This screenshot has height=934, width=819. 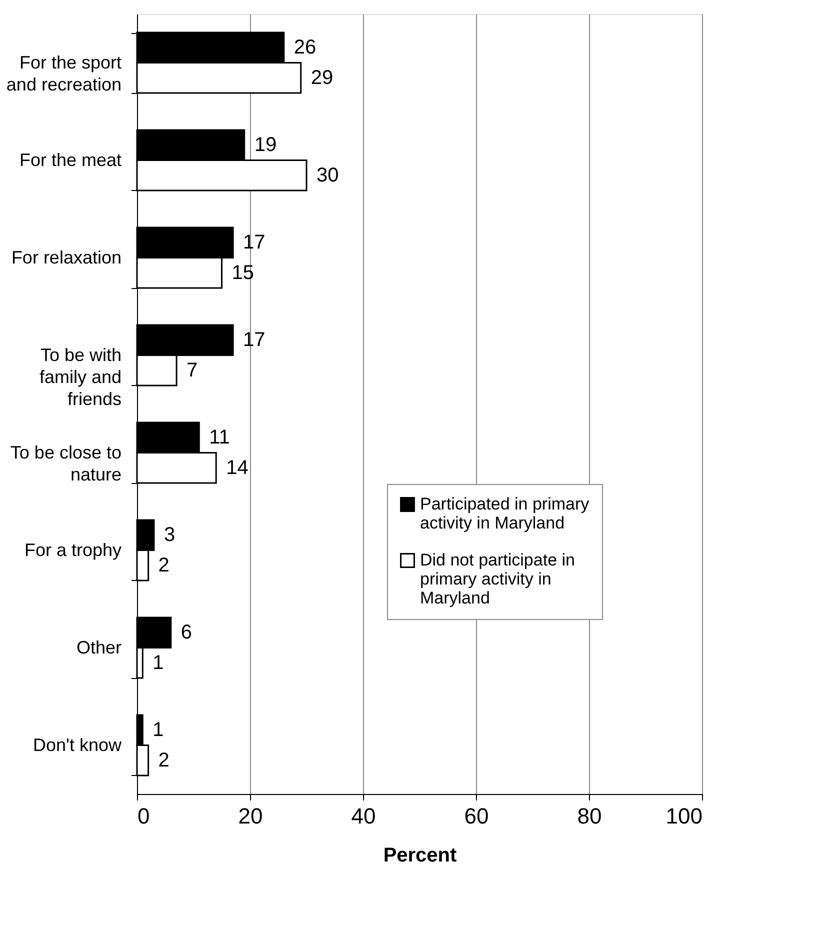 I want to click on data-label: 6, so click(x=186, y=633).